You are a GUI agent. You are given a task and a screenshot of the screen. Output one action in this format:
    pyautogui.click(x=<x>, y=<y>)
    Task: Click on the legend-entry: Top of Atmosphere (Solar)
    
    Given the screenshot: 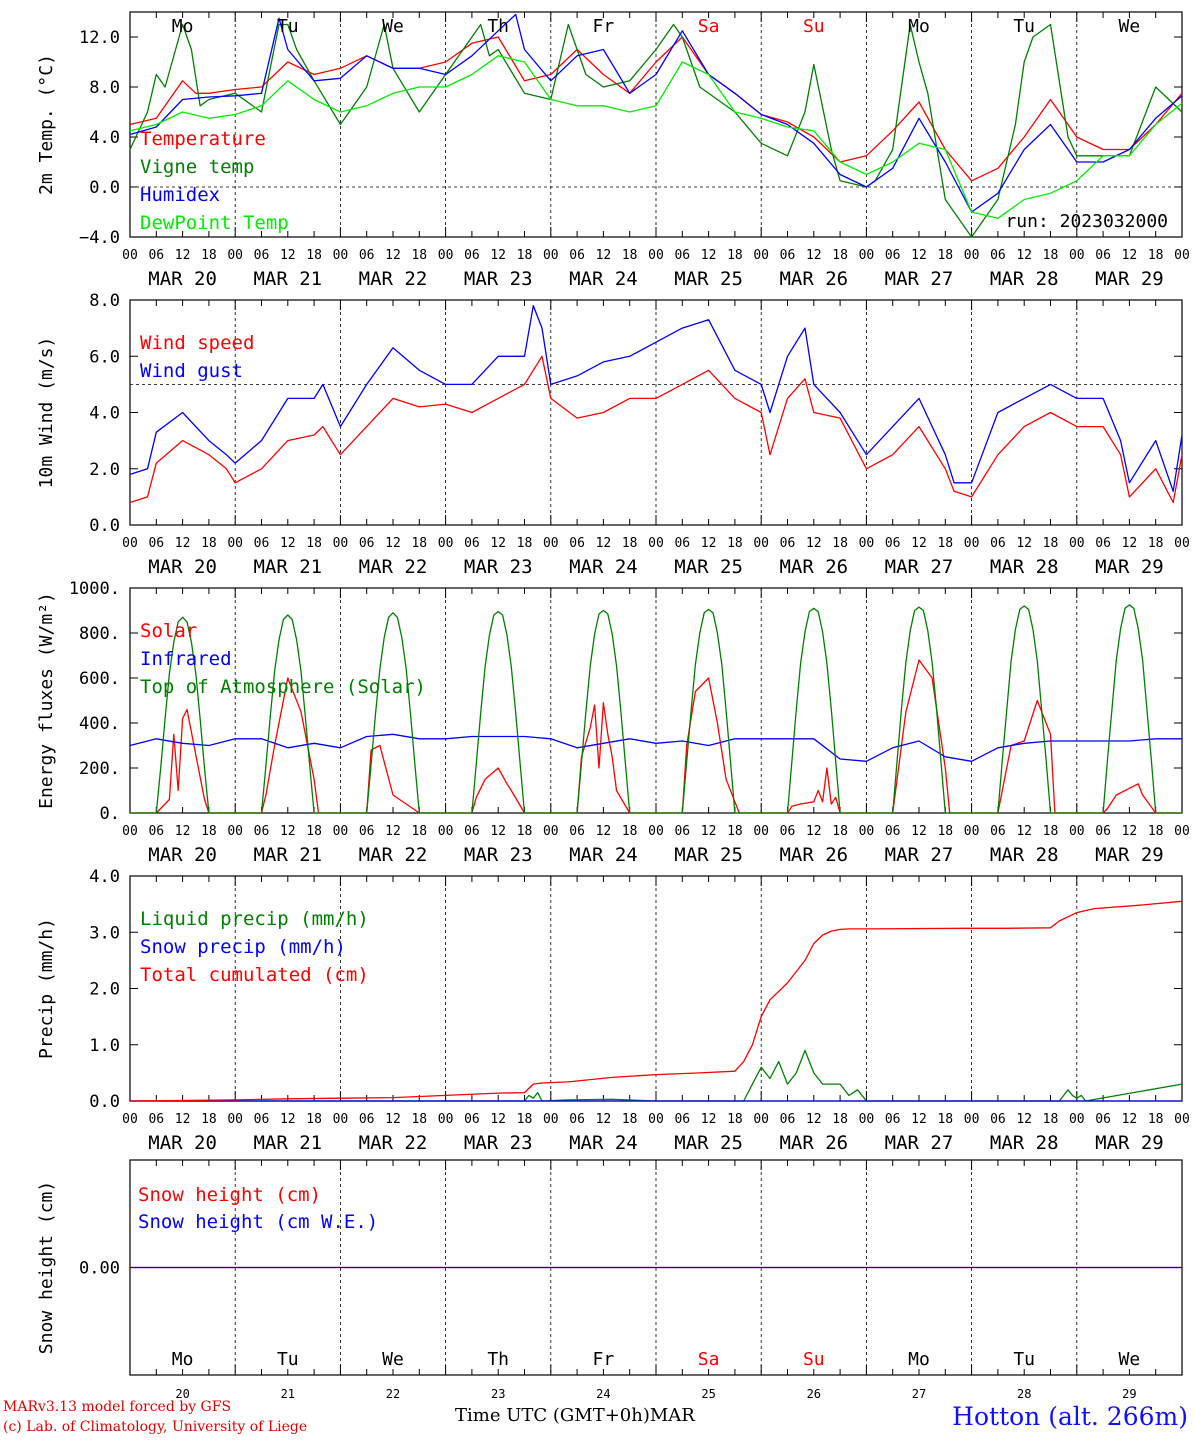 What is the action you would take?
    pyautogui.click(x=283, y=687)
    